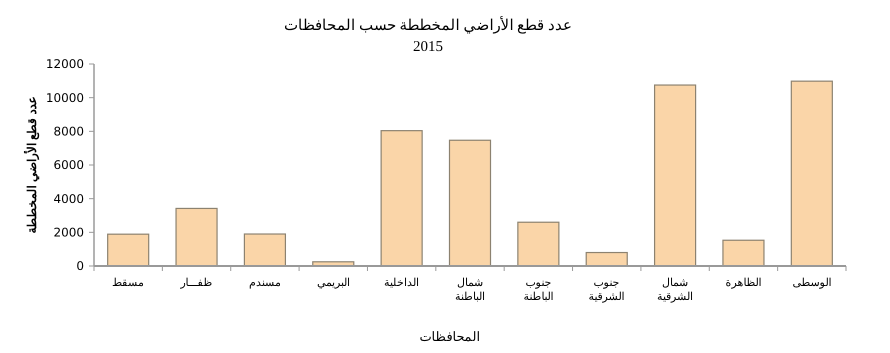 The height and width of the screenshot is (353, 890). Describe the element at coordinates (606, 290) in the screenshot. I see `x-tick-label: جنوب الشرقية` at that location.